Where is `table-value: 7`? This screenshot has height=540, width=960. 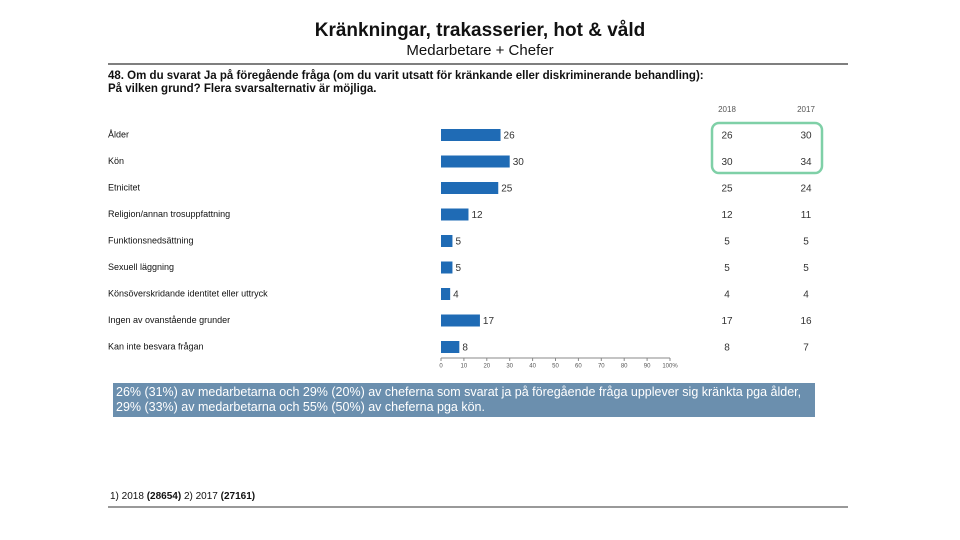
table-value: 7 is located at coordinates (806, 348).